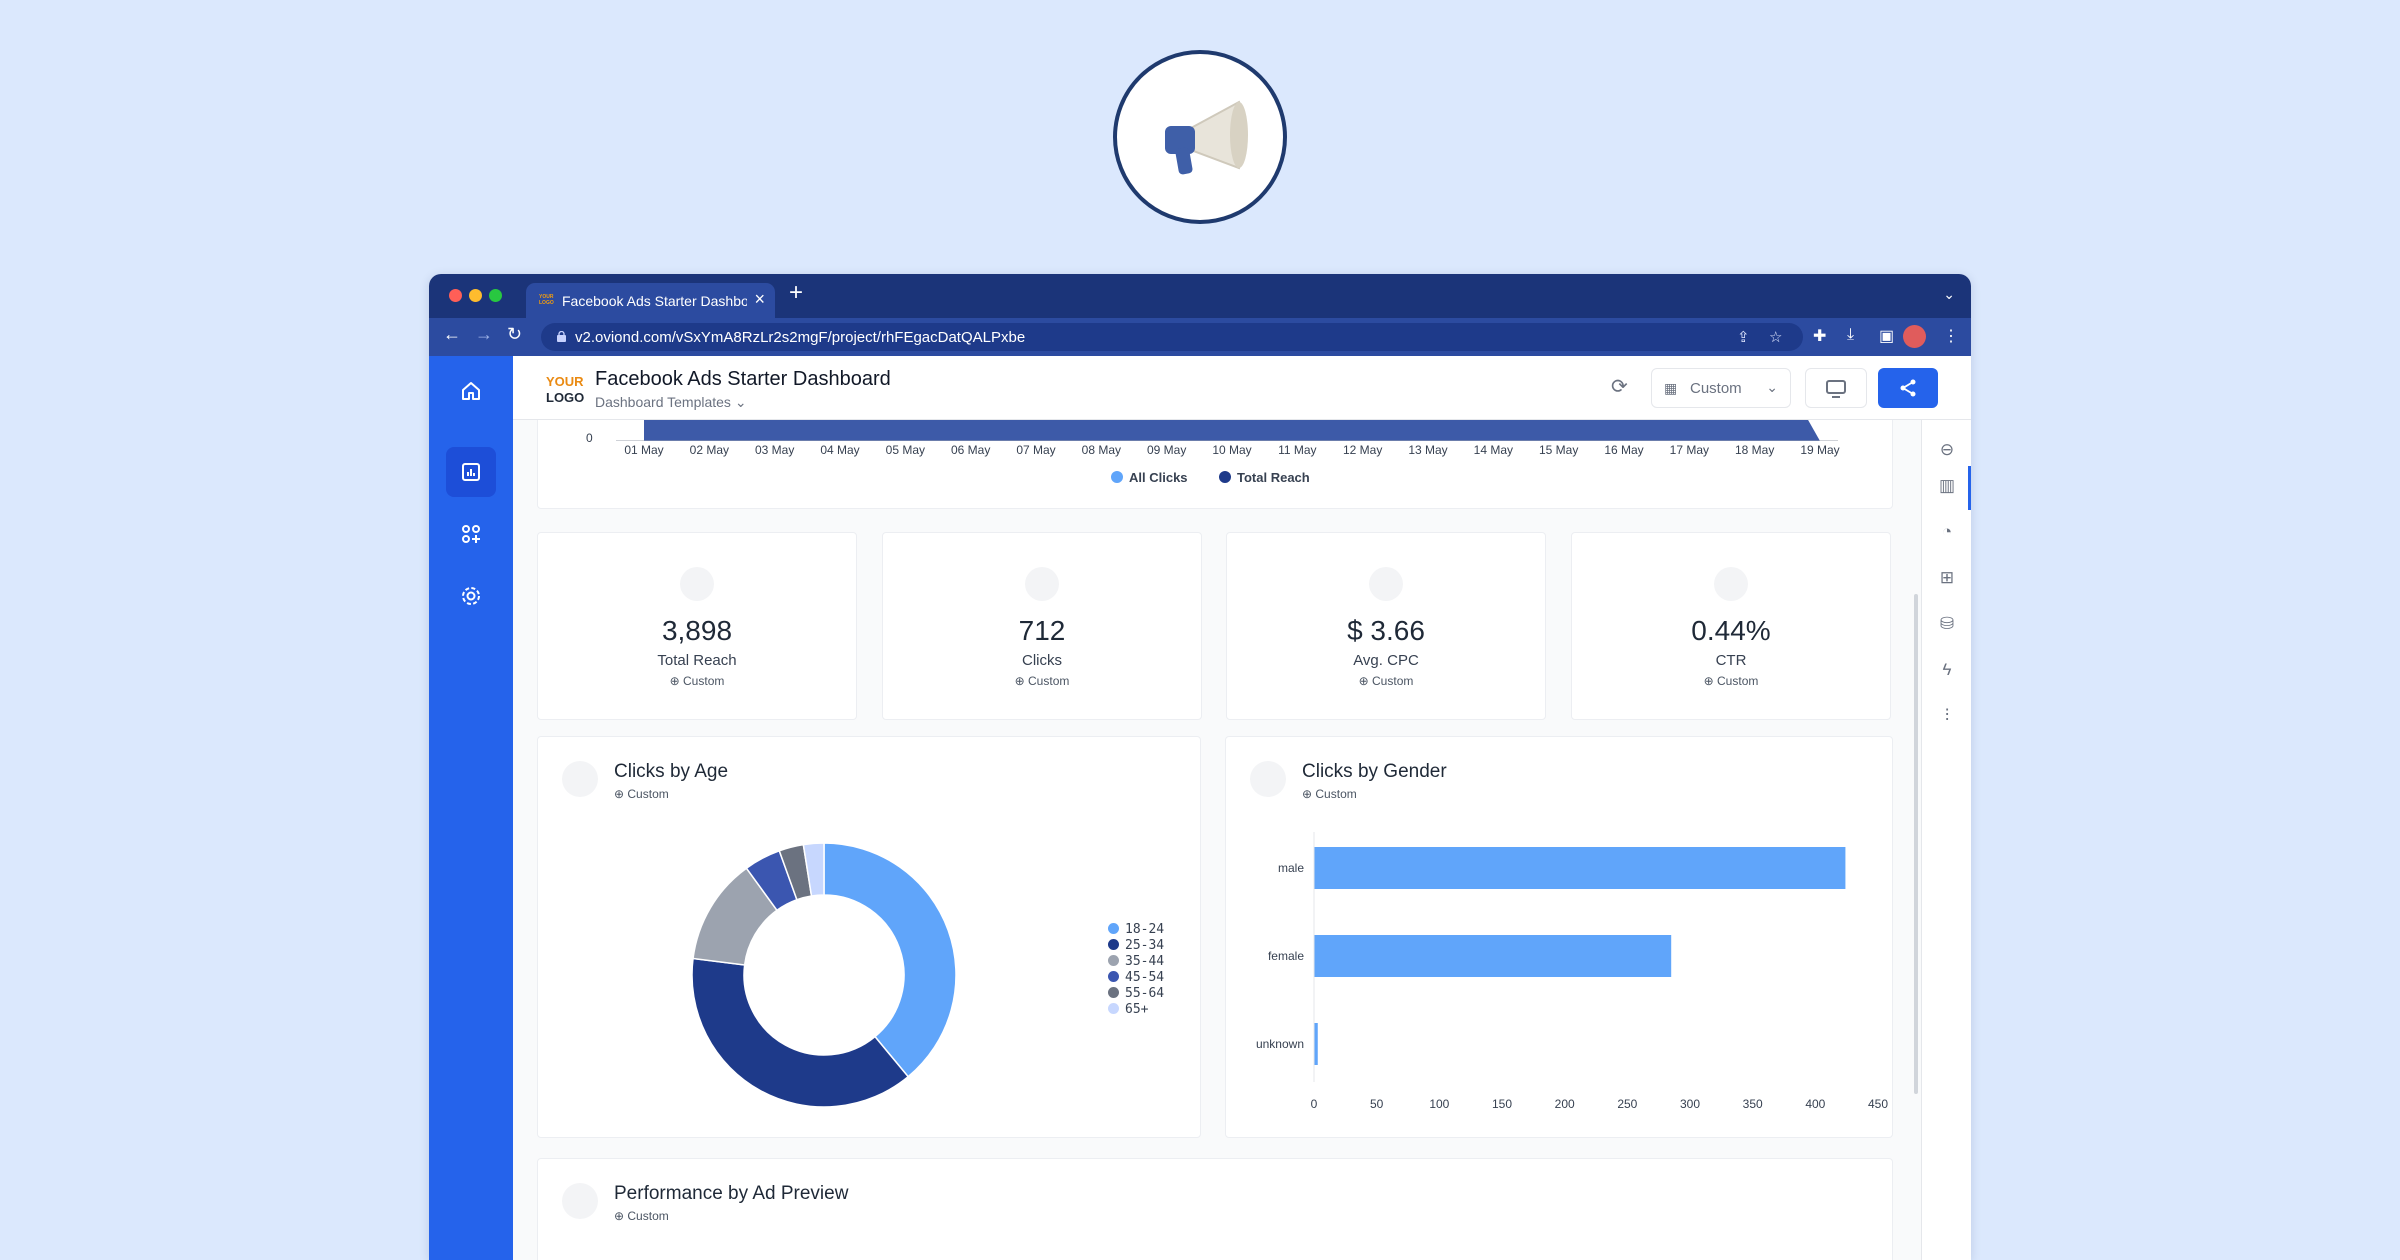 This screenshot has width=2400, height=1260. I want to click on widget-title: Clicks by Age, so click(671, 771).